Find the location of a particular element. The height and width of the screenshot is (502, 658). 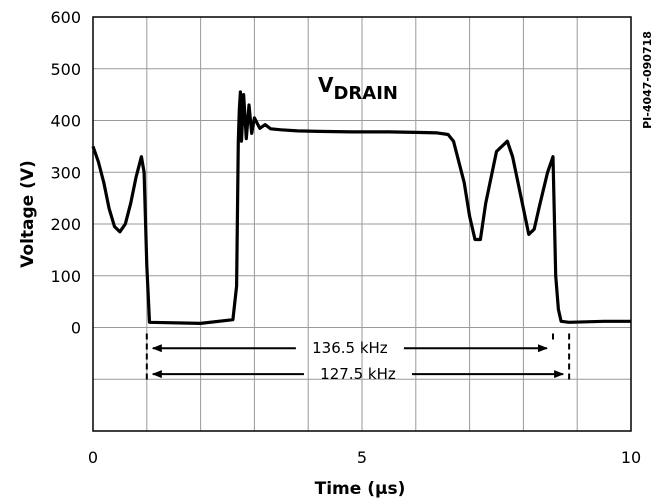

frequency-annotations: 136.5 kHz 127.5 kHz is located at coordinates (358, 358).